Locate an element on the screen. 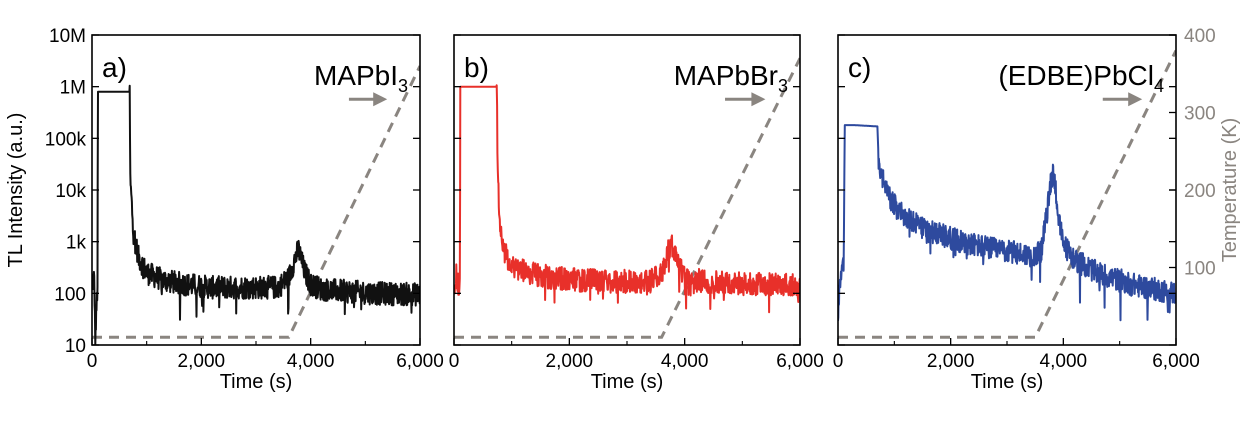 The width and height of the screenshot is (1254, 430). y-tick-label: 10 is located at coordinates (75, 346).